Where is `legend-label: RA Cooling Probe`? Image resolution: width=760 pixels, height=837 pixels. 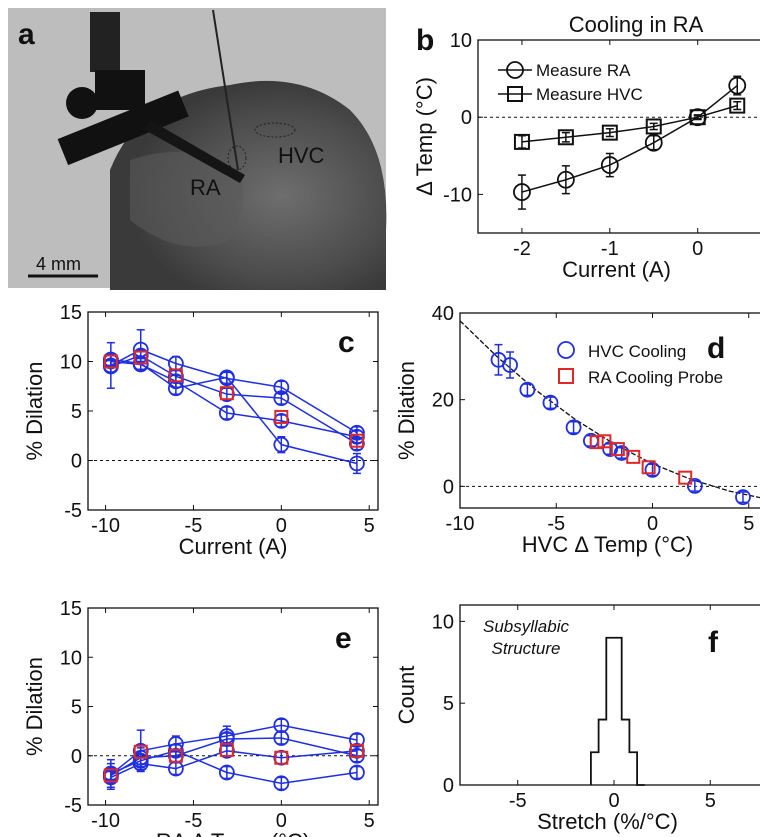 legend-label: RA Cooling Probe is located at coordinates (655, 377).